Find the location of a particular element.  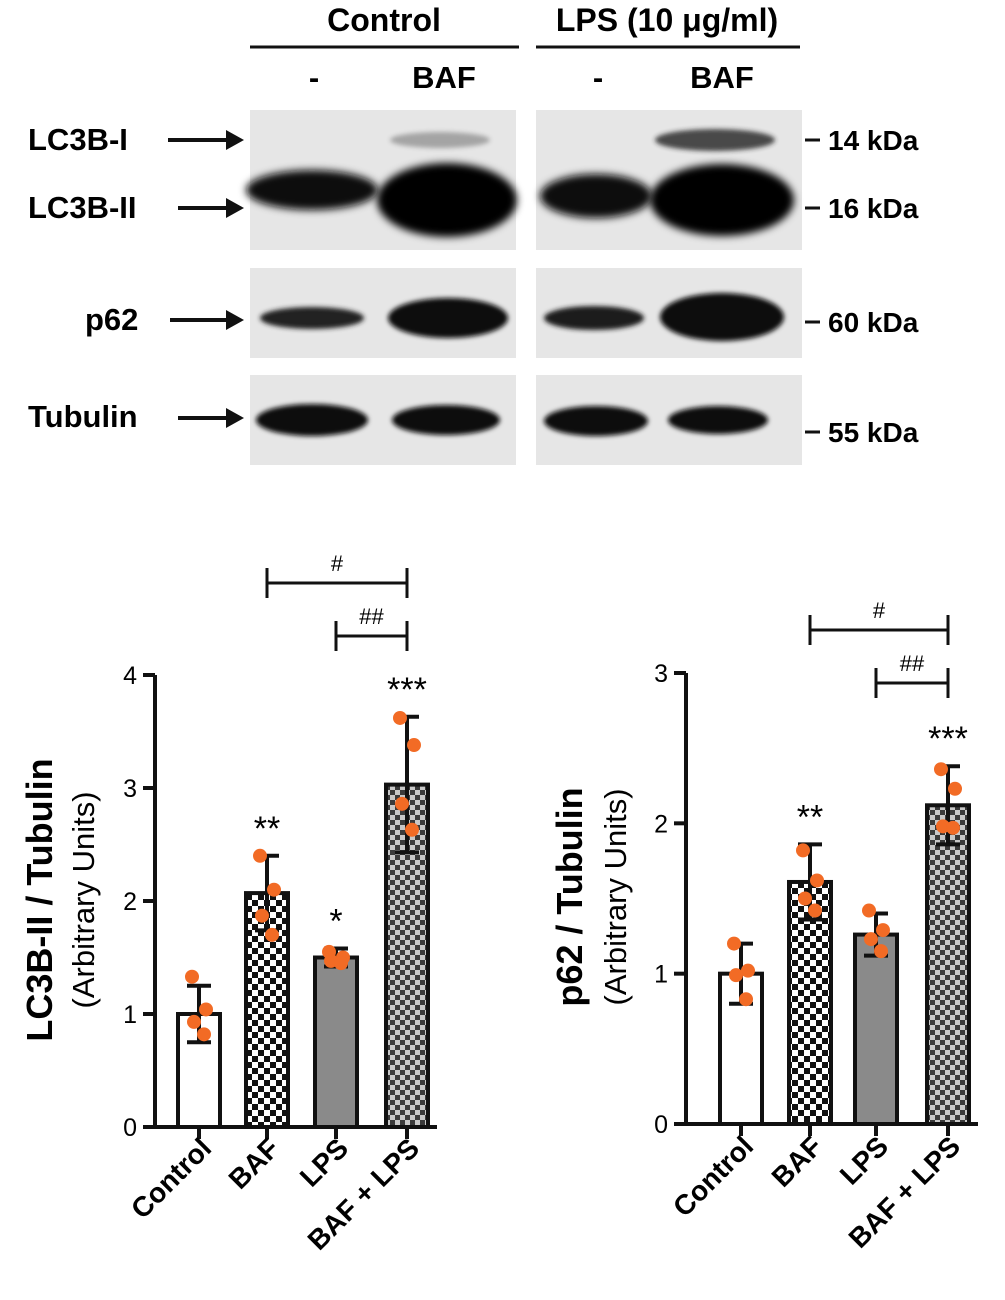

mw-marker-60: 60 kDa is located at coordinates (873, 322).